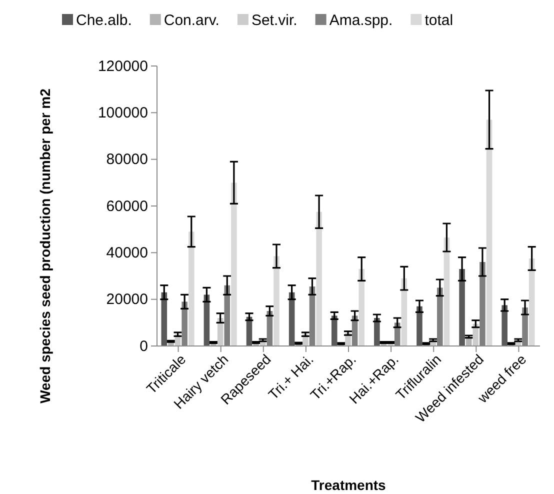 The height and width of the screenshot is (494, 554). Describe the element at coordinates (439, 20) in the screenshot. I see `legend-label: total` at that location.